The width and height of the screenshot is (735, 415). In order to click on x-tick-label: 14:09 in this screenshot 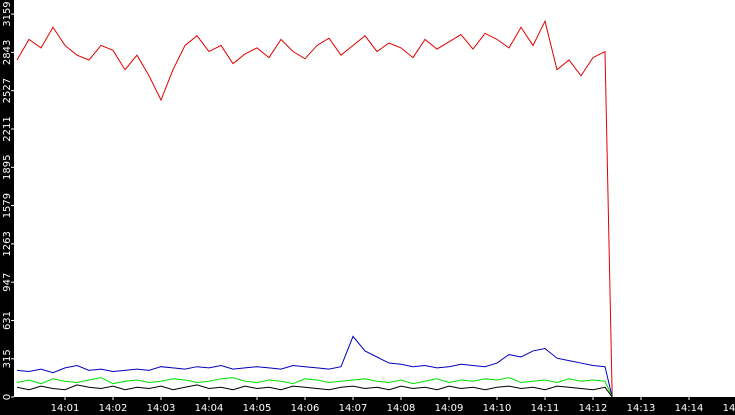, I will do `click(449, 408)`.